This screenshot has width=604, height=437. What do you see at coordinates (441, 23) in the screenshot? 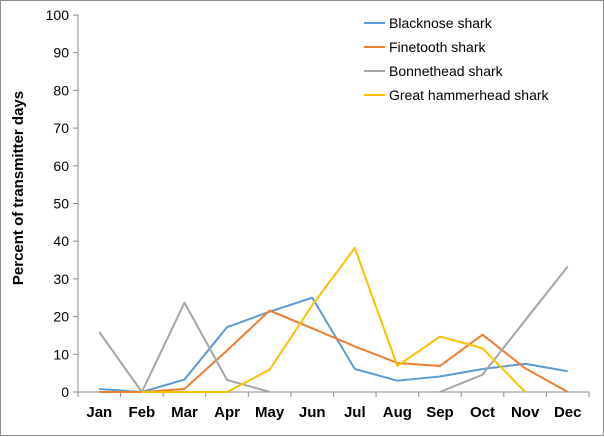
I see `legend-label: Blacknose shark` at bounding box center [441, 23].